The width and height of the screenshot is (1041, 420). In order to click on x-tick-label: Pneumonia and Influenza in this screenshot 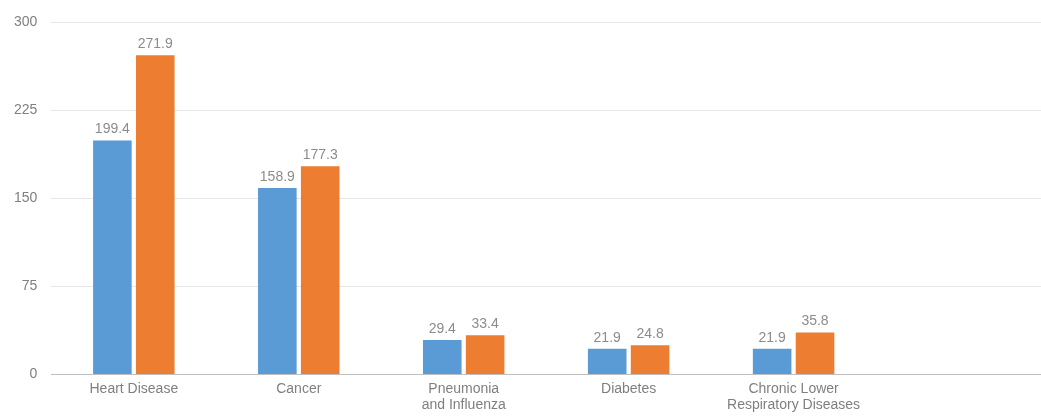, I will do `click(463, 396)`.